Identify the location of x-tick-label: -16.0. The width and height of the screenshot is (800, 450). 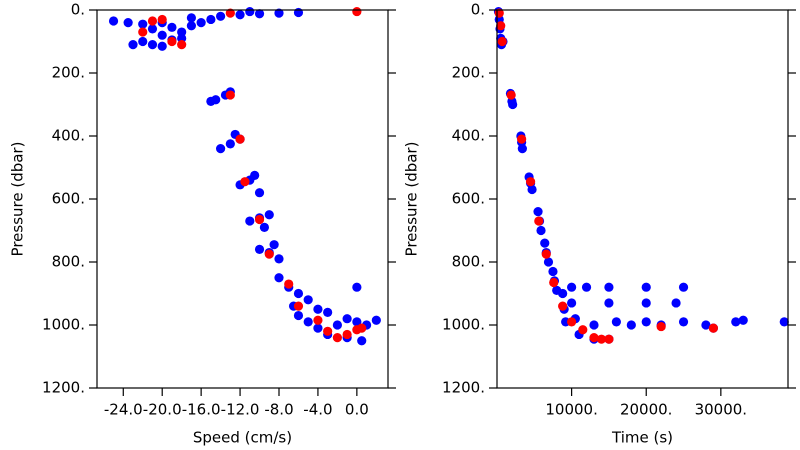
(201, 410).